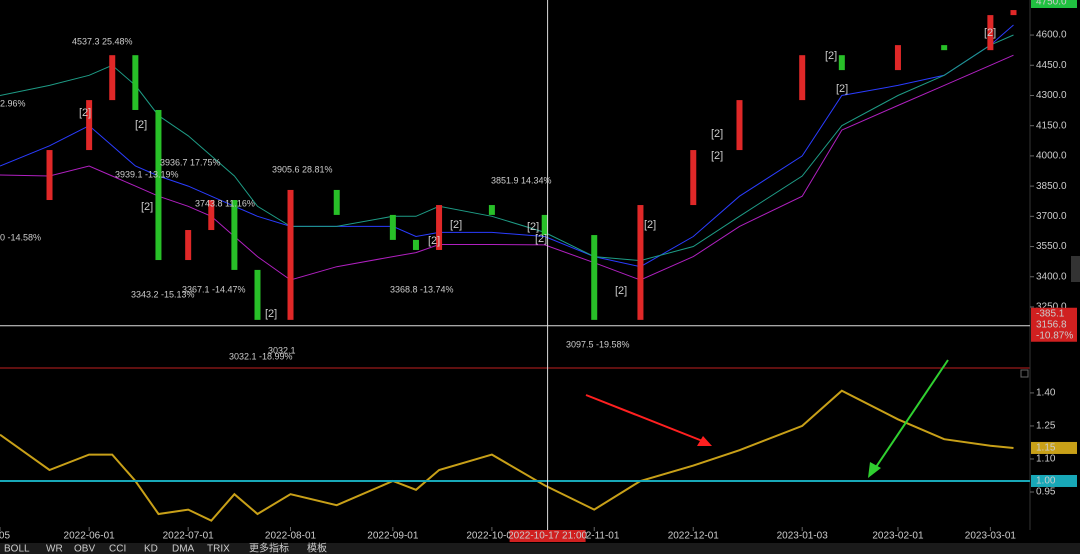  I want to click on pane-toggle, so click(1024, 373).